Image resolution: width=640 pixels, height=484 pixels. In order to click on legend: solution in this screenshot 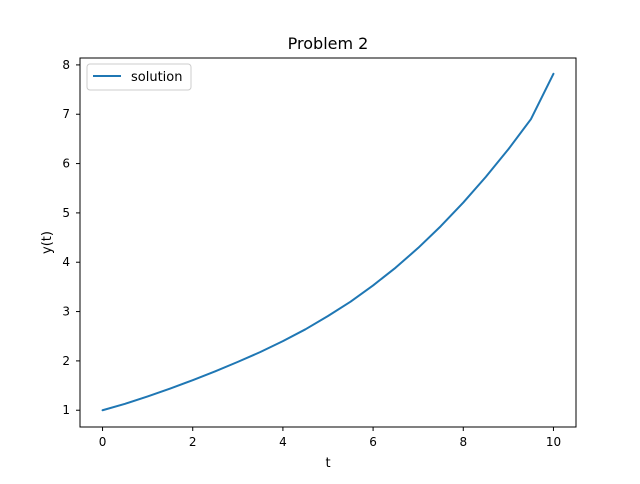, I will do `click(139, 77)`.